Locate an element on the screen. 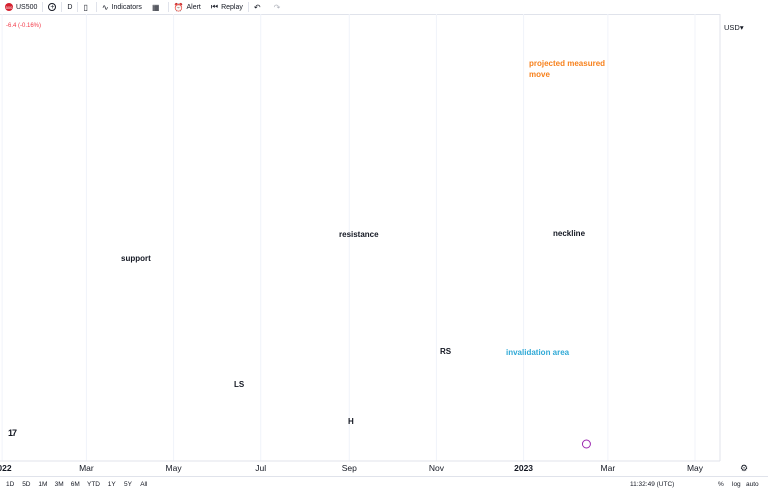 The image size is (768, 492). indicators-icon: ∿ is located at coordinates (105, 7).